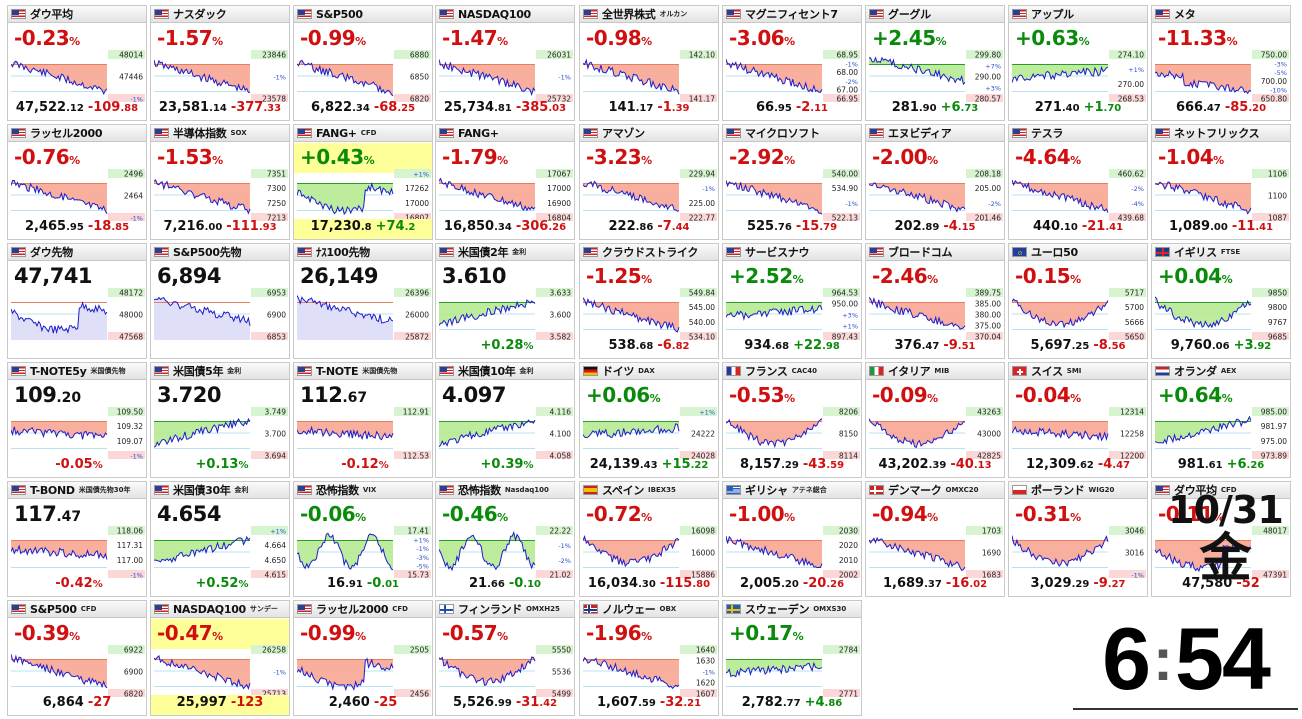 This screenshot has width=1302, height=719. Describe the element at coordinates (1277, 174) in the screenshot. I see `tick-label: 1106` at that location.